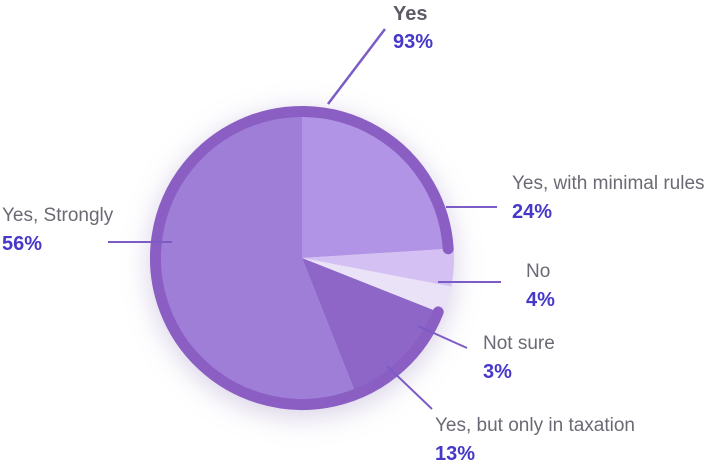 The image size is (725, 470). Describe the element at coordinates (535, 441) in the screenshot. I see `callout-taxation: Yes, but only in taxation 13%` at that location.